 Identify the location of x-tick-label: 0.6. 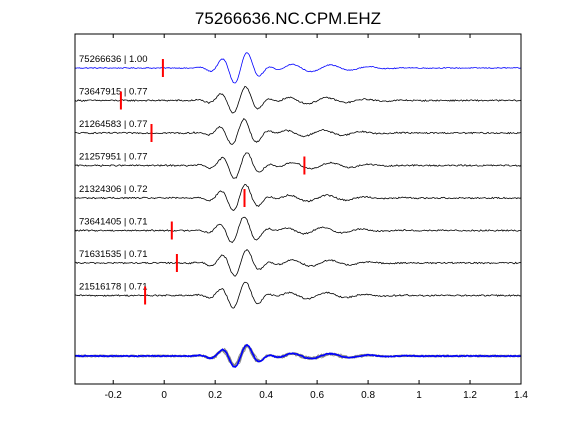
(317, 395).